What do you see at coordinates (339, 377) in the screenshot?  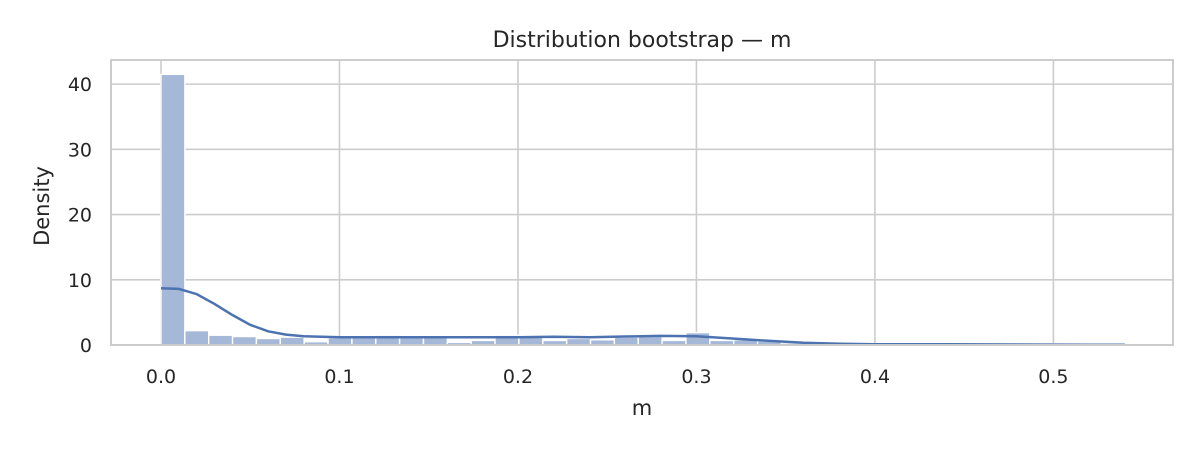 I see `x-tick-label: 0.1` at bounding box center [339, 377].